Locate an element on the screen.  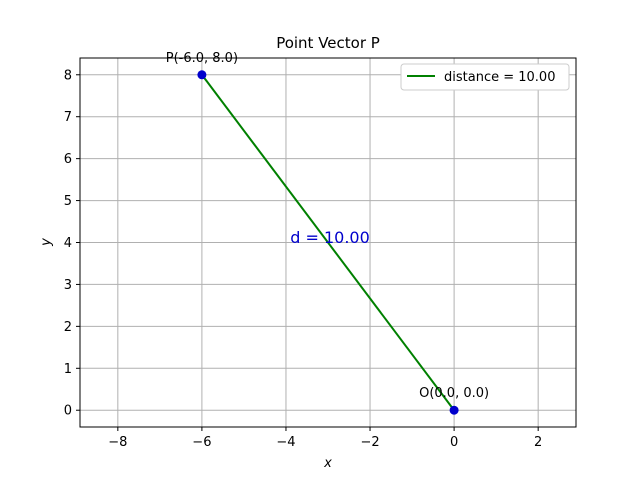
y-tick-label: 8 is located at coordinates (68, 75).